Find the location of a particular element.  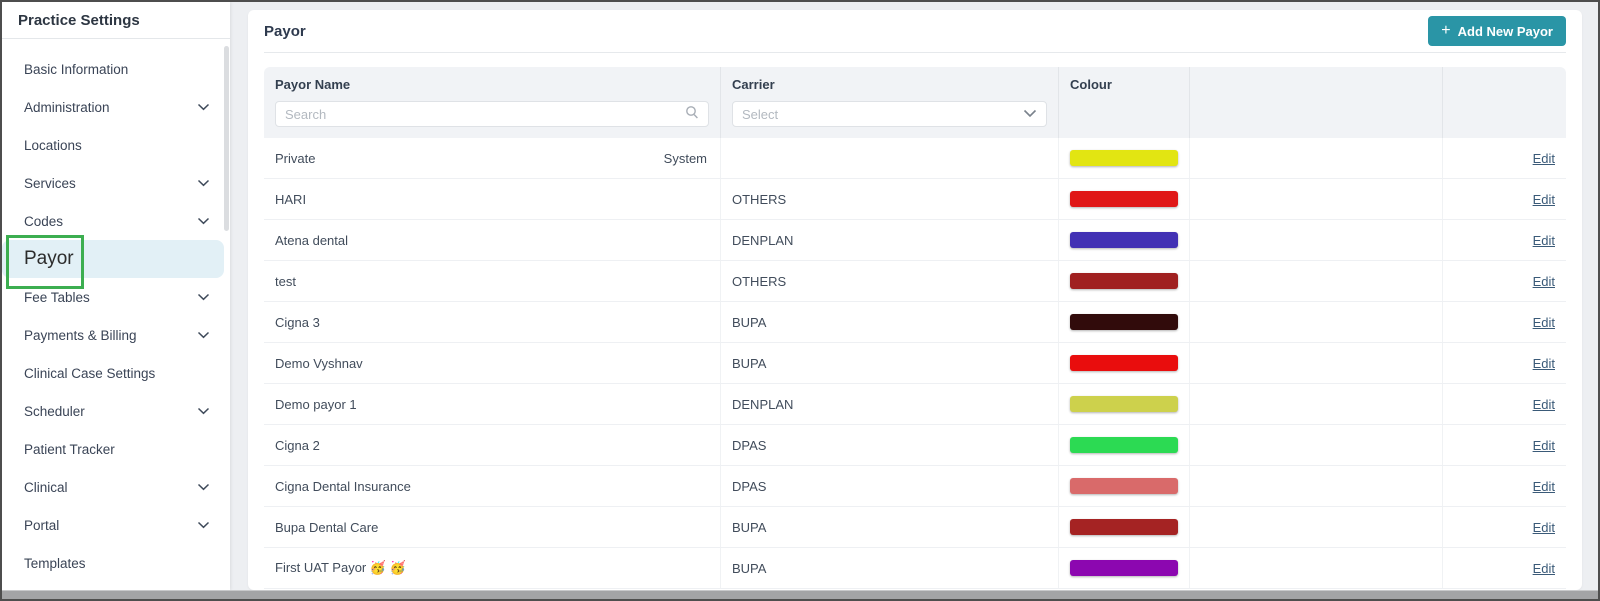

payor-name: Demo Vyshnav is located at coordinates (319, 363).